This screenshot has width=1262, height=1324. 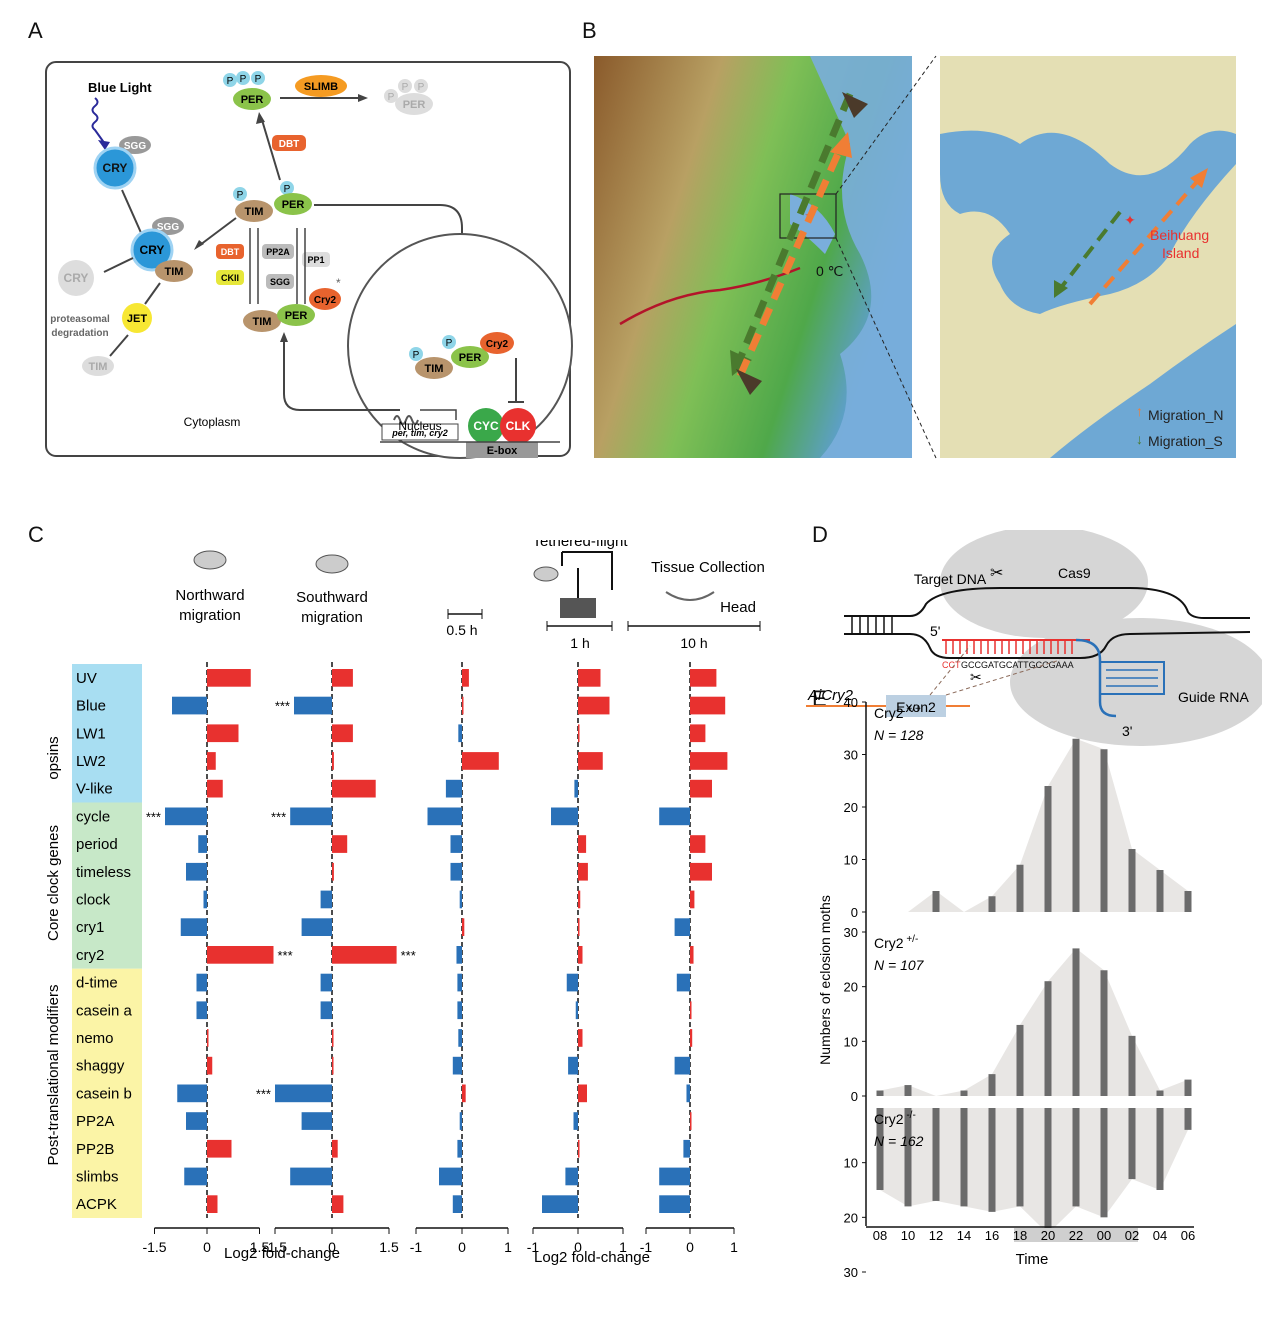 I want to click on svg-text: SLIMB, so click(x=321, y=87).